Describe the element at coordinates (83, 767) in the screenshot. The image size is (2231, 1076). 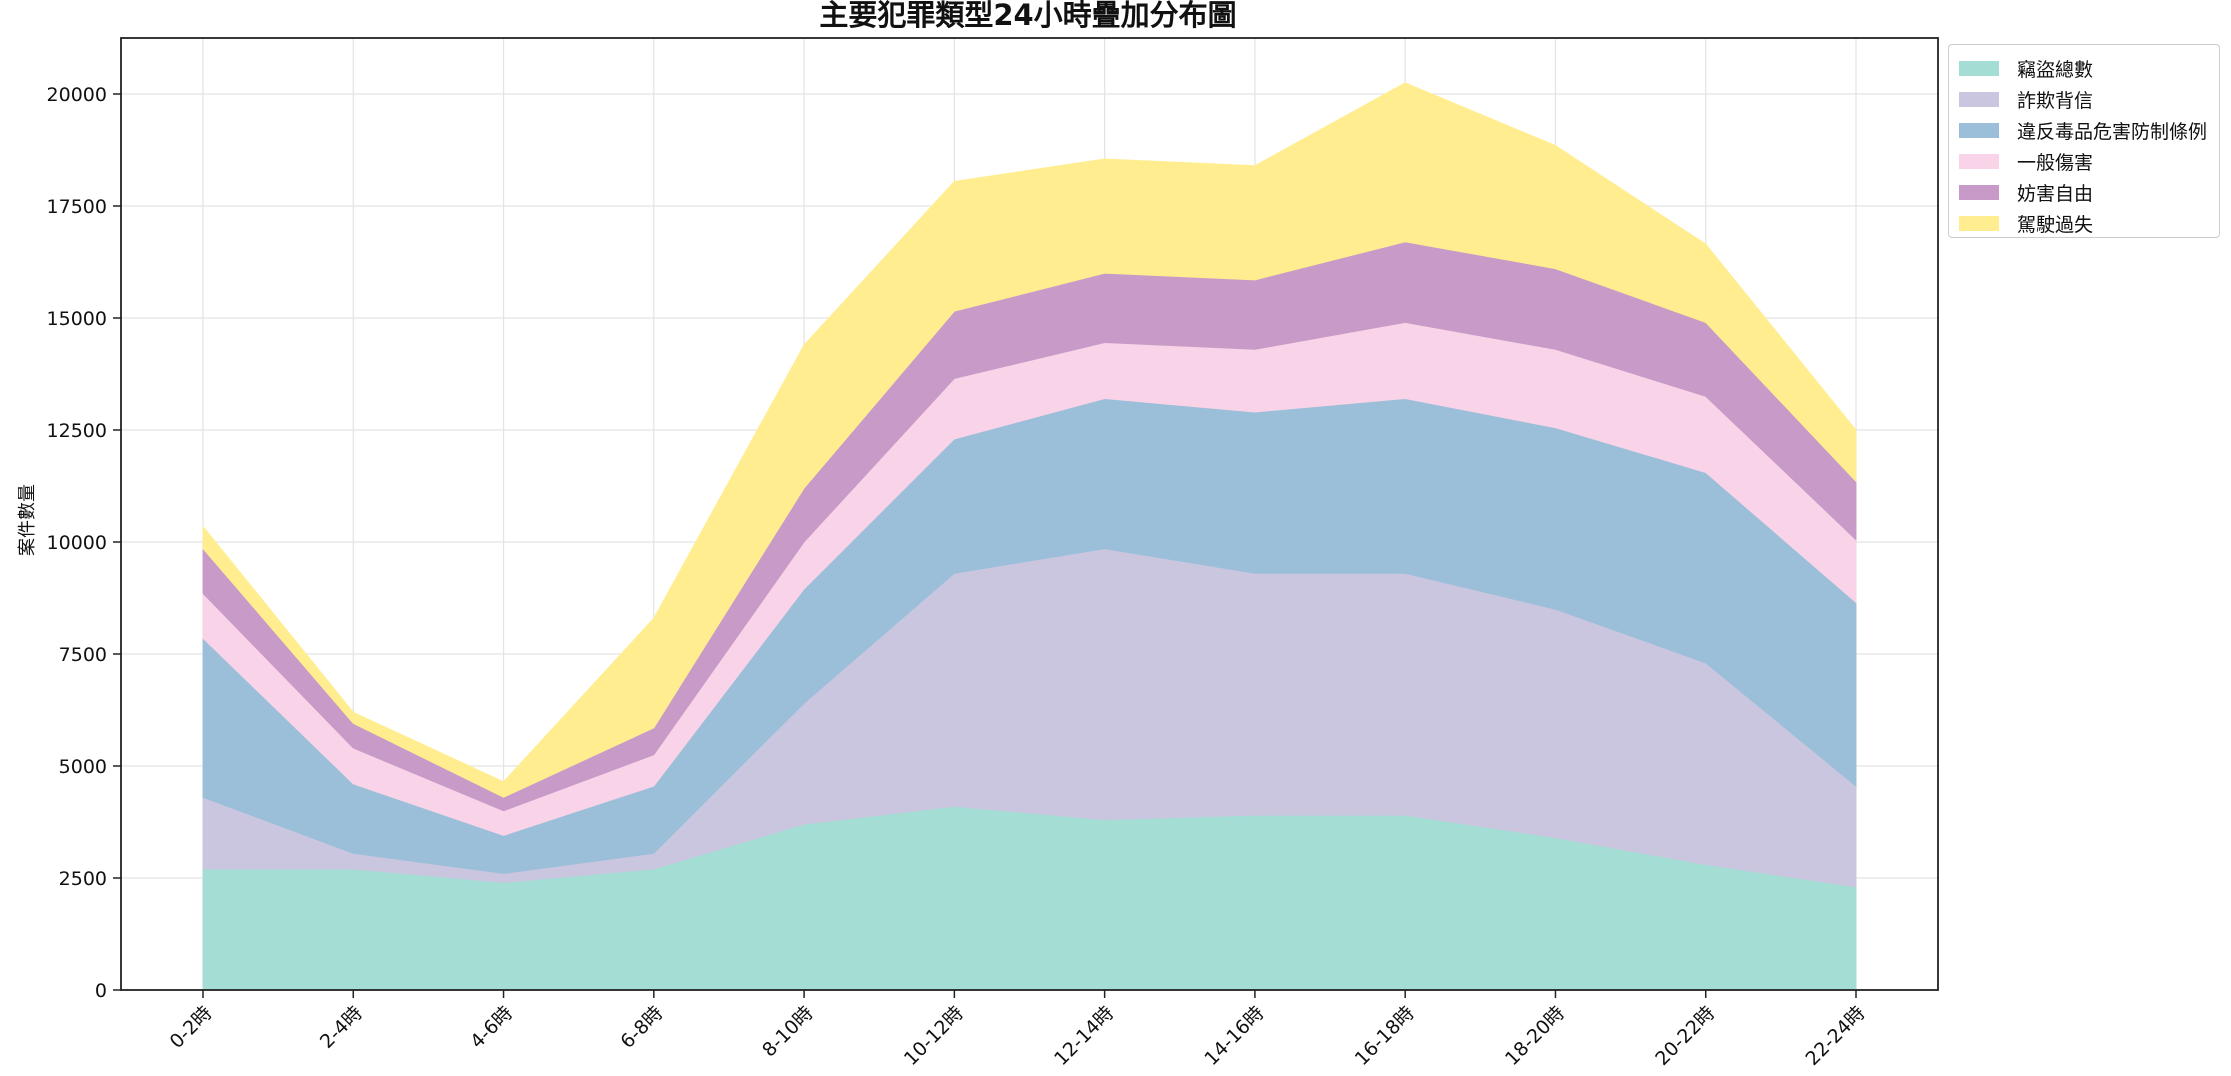
I see `y-tick-label: 5000` at that location.